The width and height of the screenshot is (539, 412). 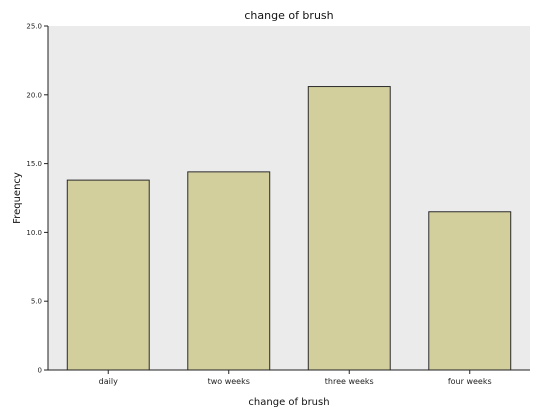 What do you see at coordinates (34, 95) in the screenshot?
I see `y-tick-label: 20.0` at bounding box center [34, 95].